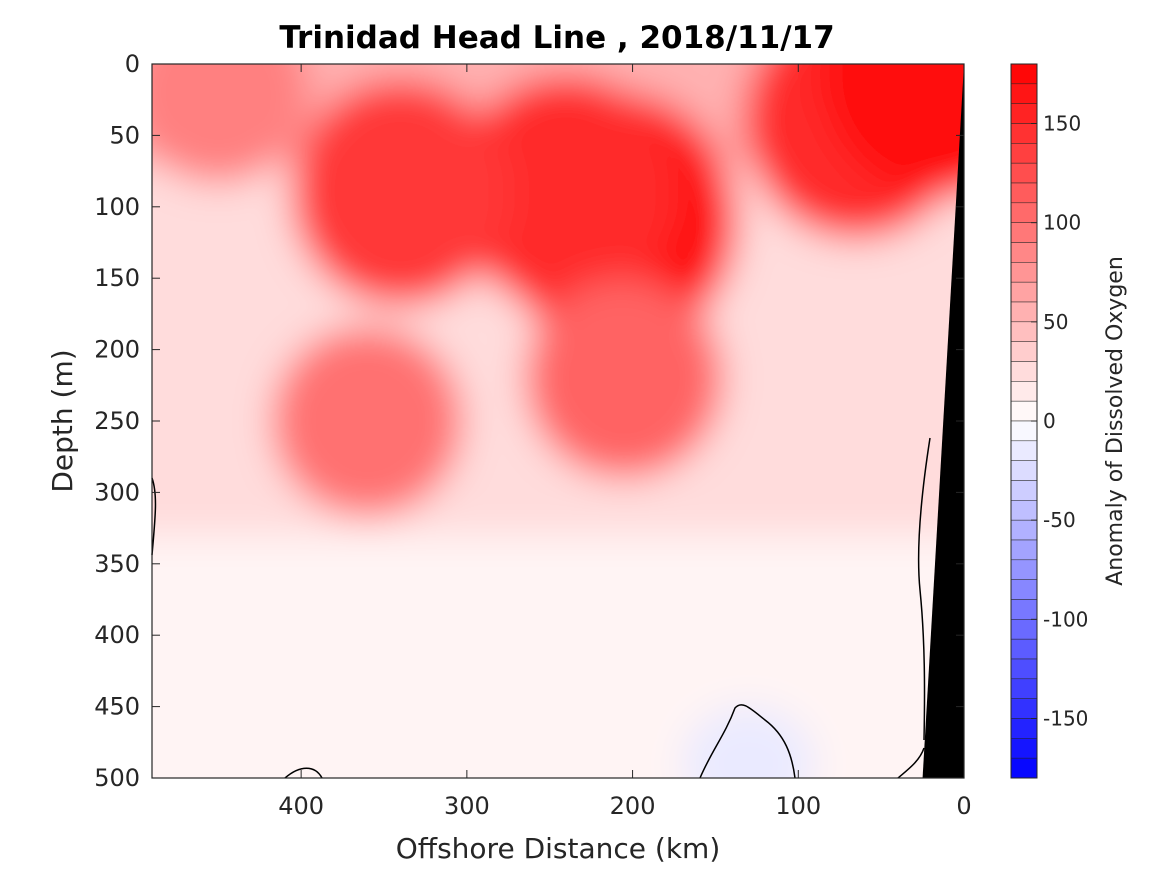  What do you see at coordinates (117, 492) in the screenshot?
I see `y-tick-label: 300` at bounding box center [117, 492].